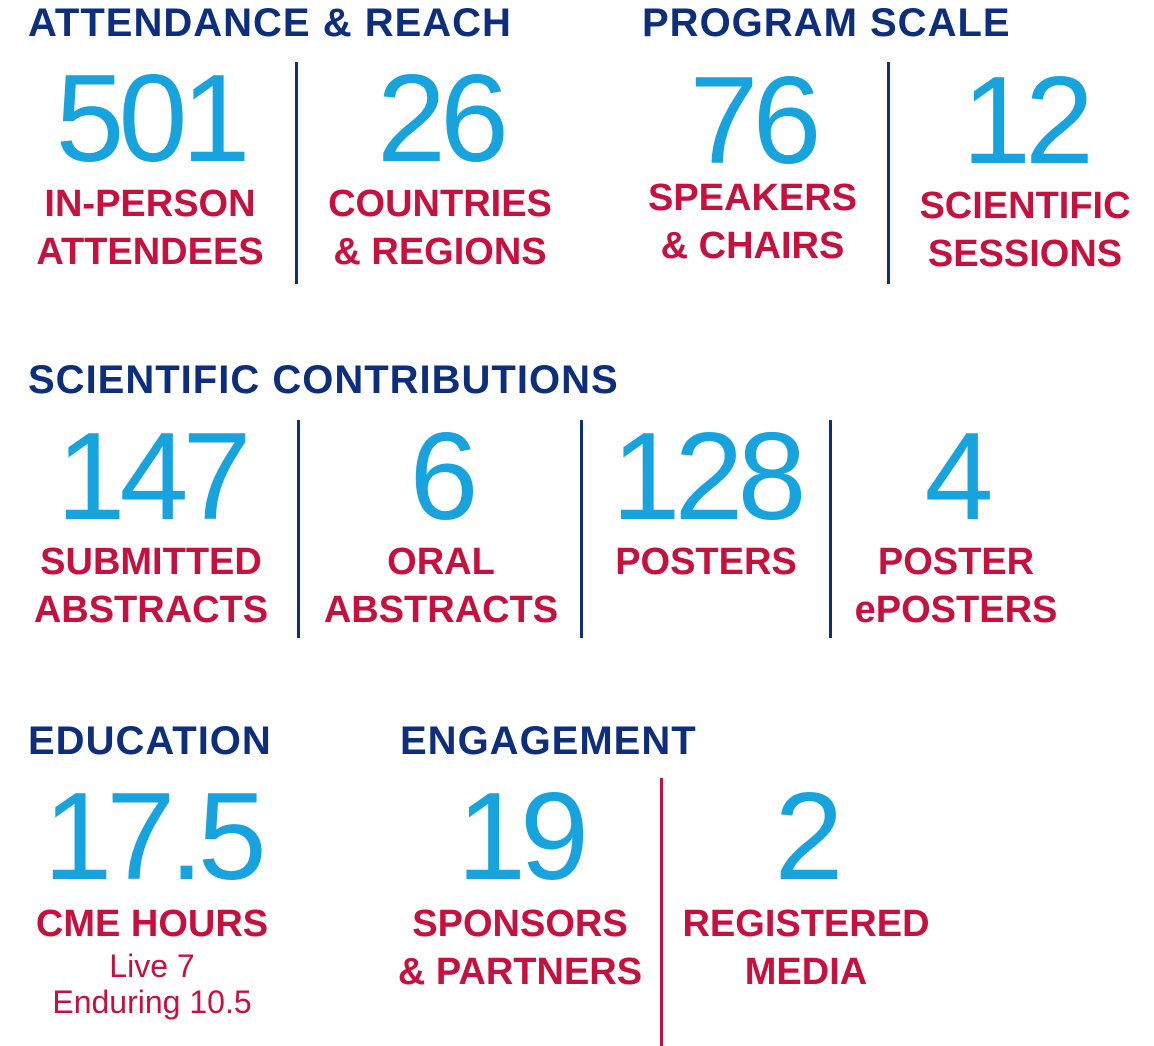 The width and height of the screenshot is (1154, 1046). Describe the element at coordinates (440, 204) in the screenshot. I see `stat-label: COUNTRIES` at that location.